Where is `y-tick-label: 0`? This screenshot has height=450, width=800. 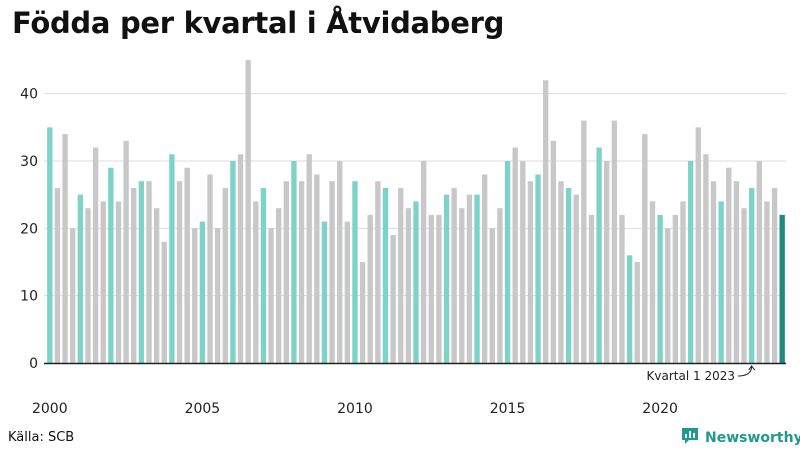 y-tick-label: 0 is located at coordinates (33, 364).